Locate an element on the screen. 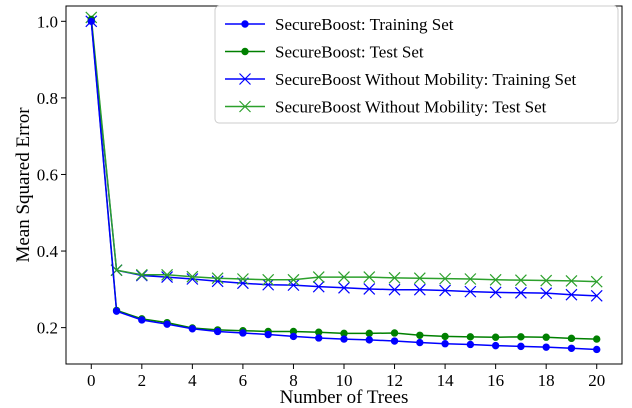 The width and height of the screenshot is (632, 408). y-axis-label: Mean Squared Error is located at coordinates (23, 185).